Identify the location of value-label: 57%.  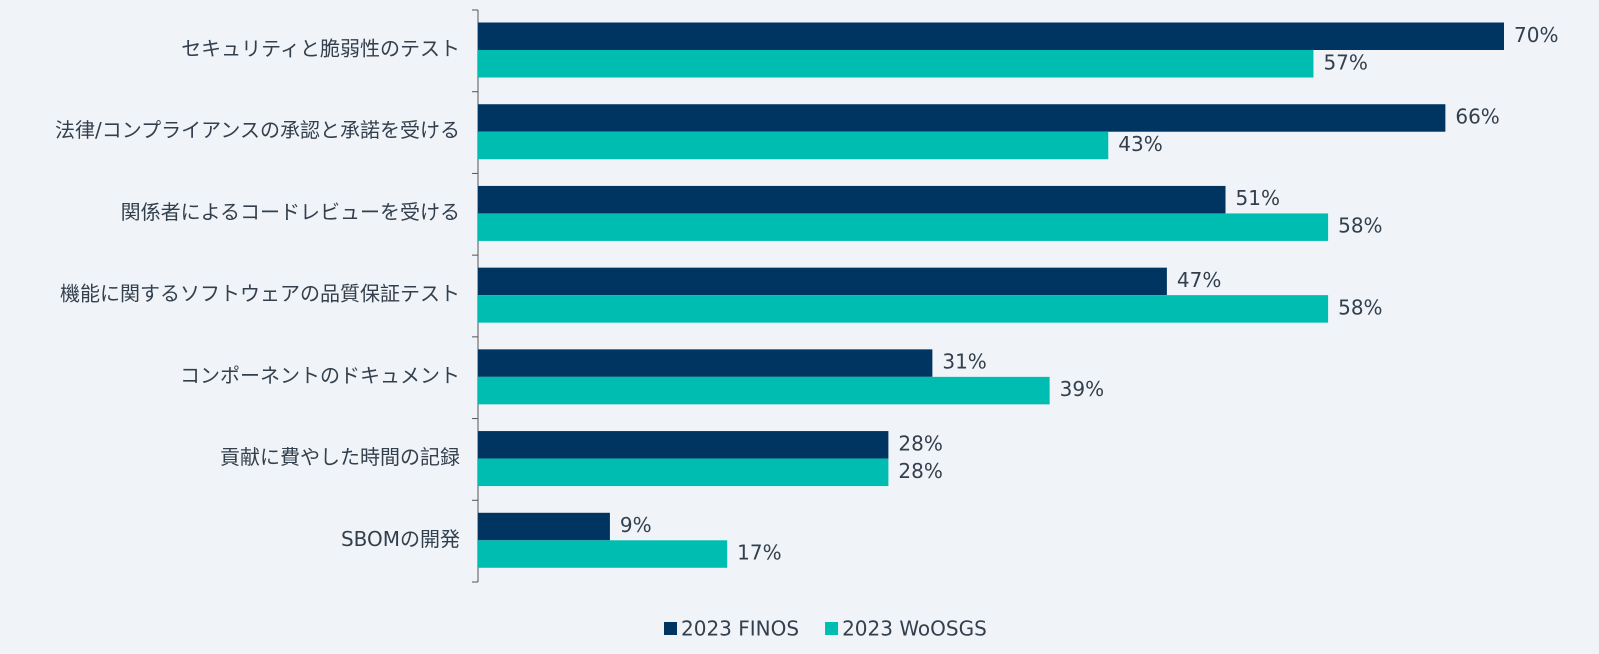
(1345, 62).